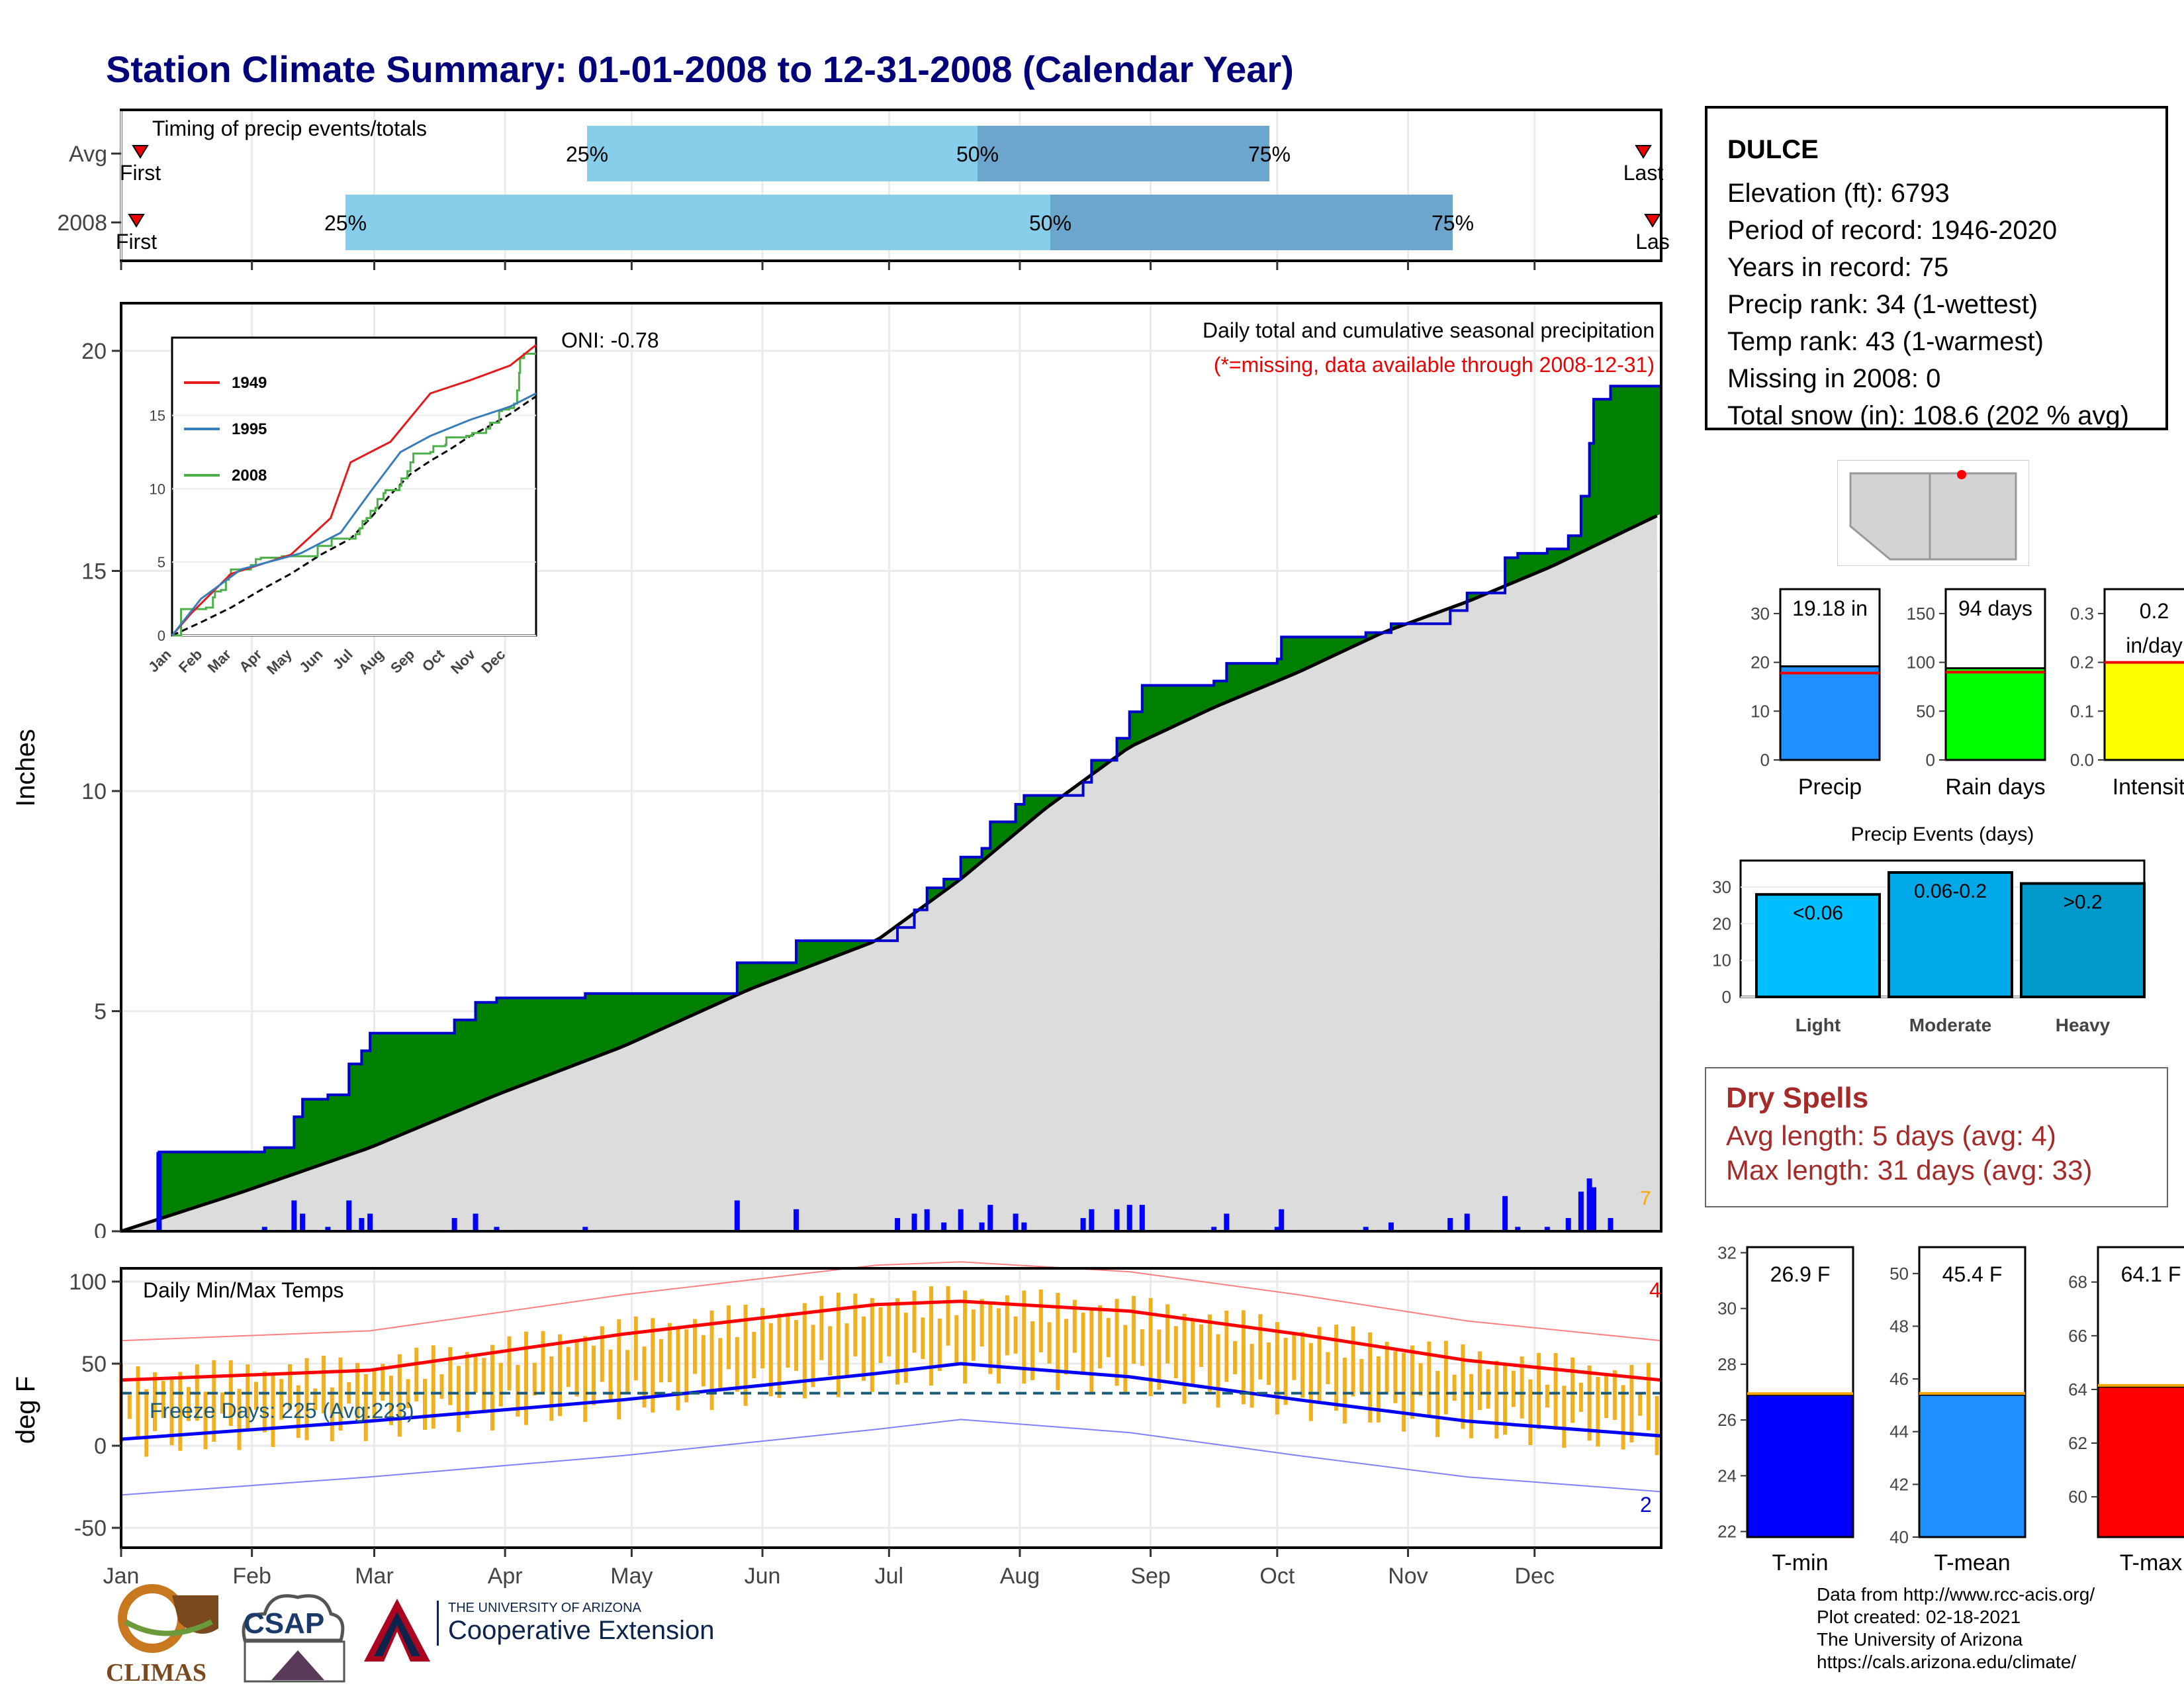 This screenshot has width=2184, height=1690. What do you see at coordinates (1655, 1290) in the screenshot?
I see `record-high-count: 4` at bounding box center [1655, 1290].